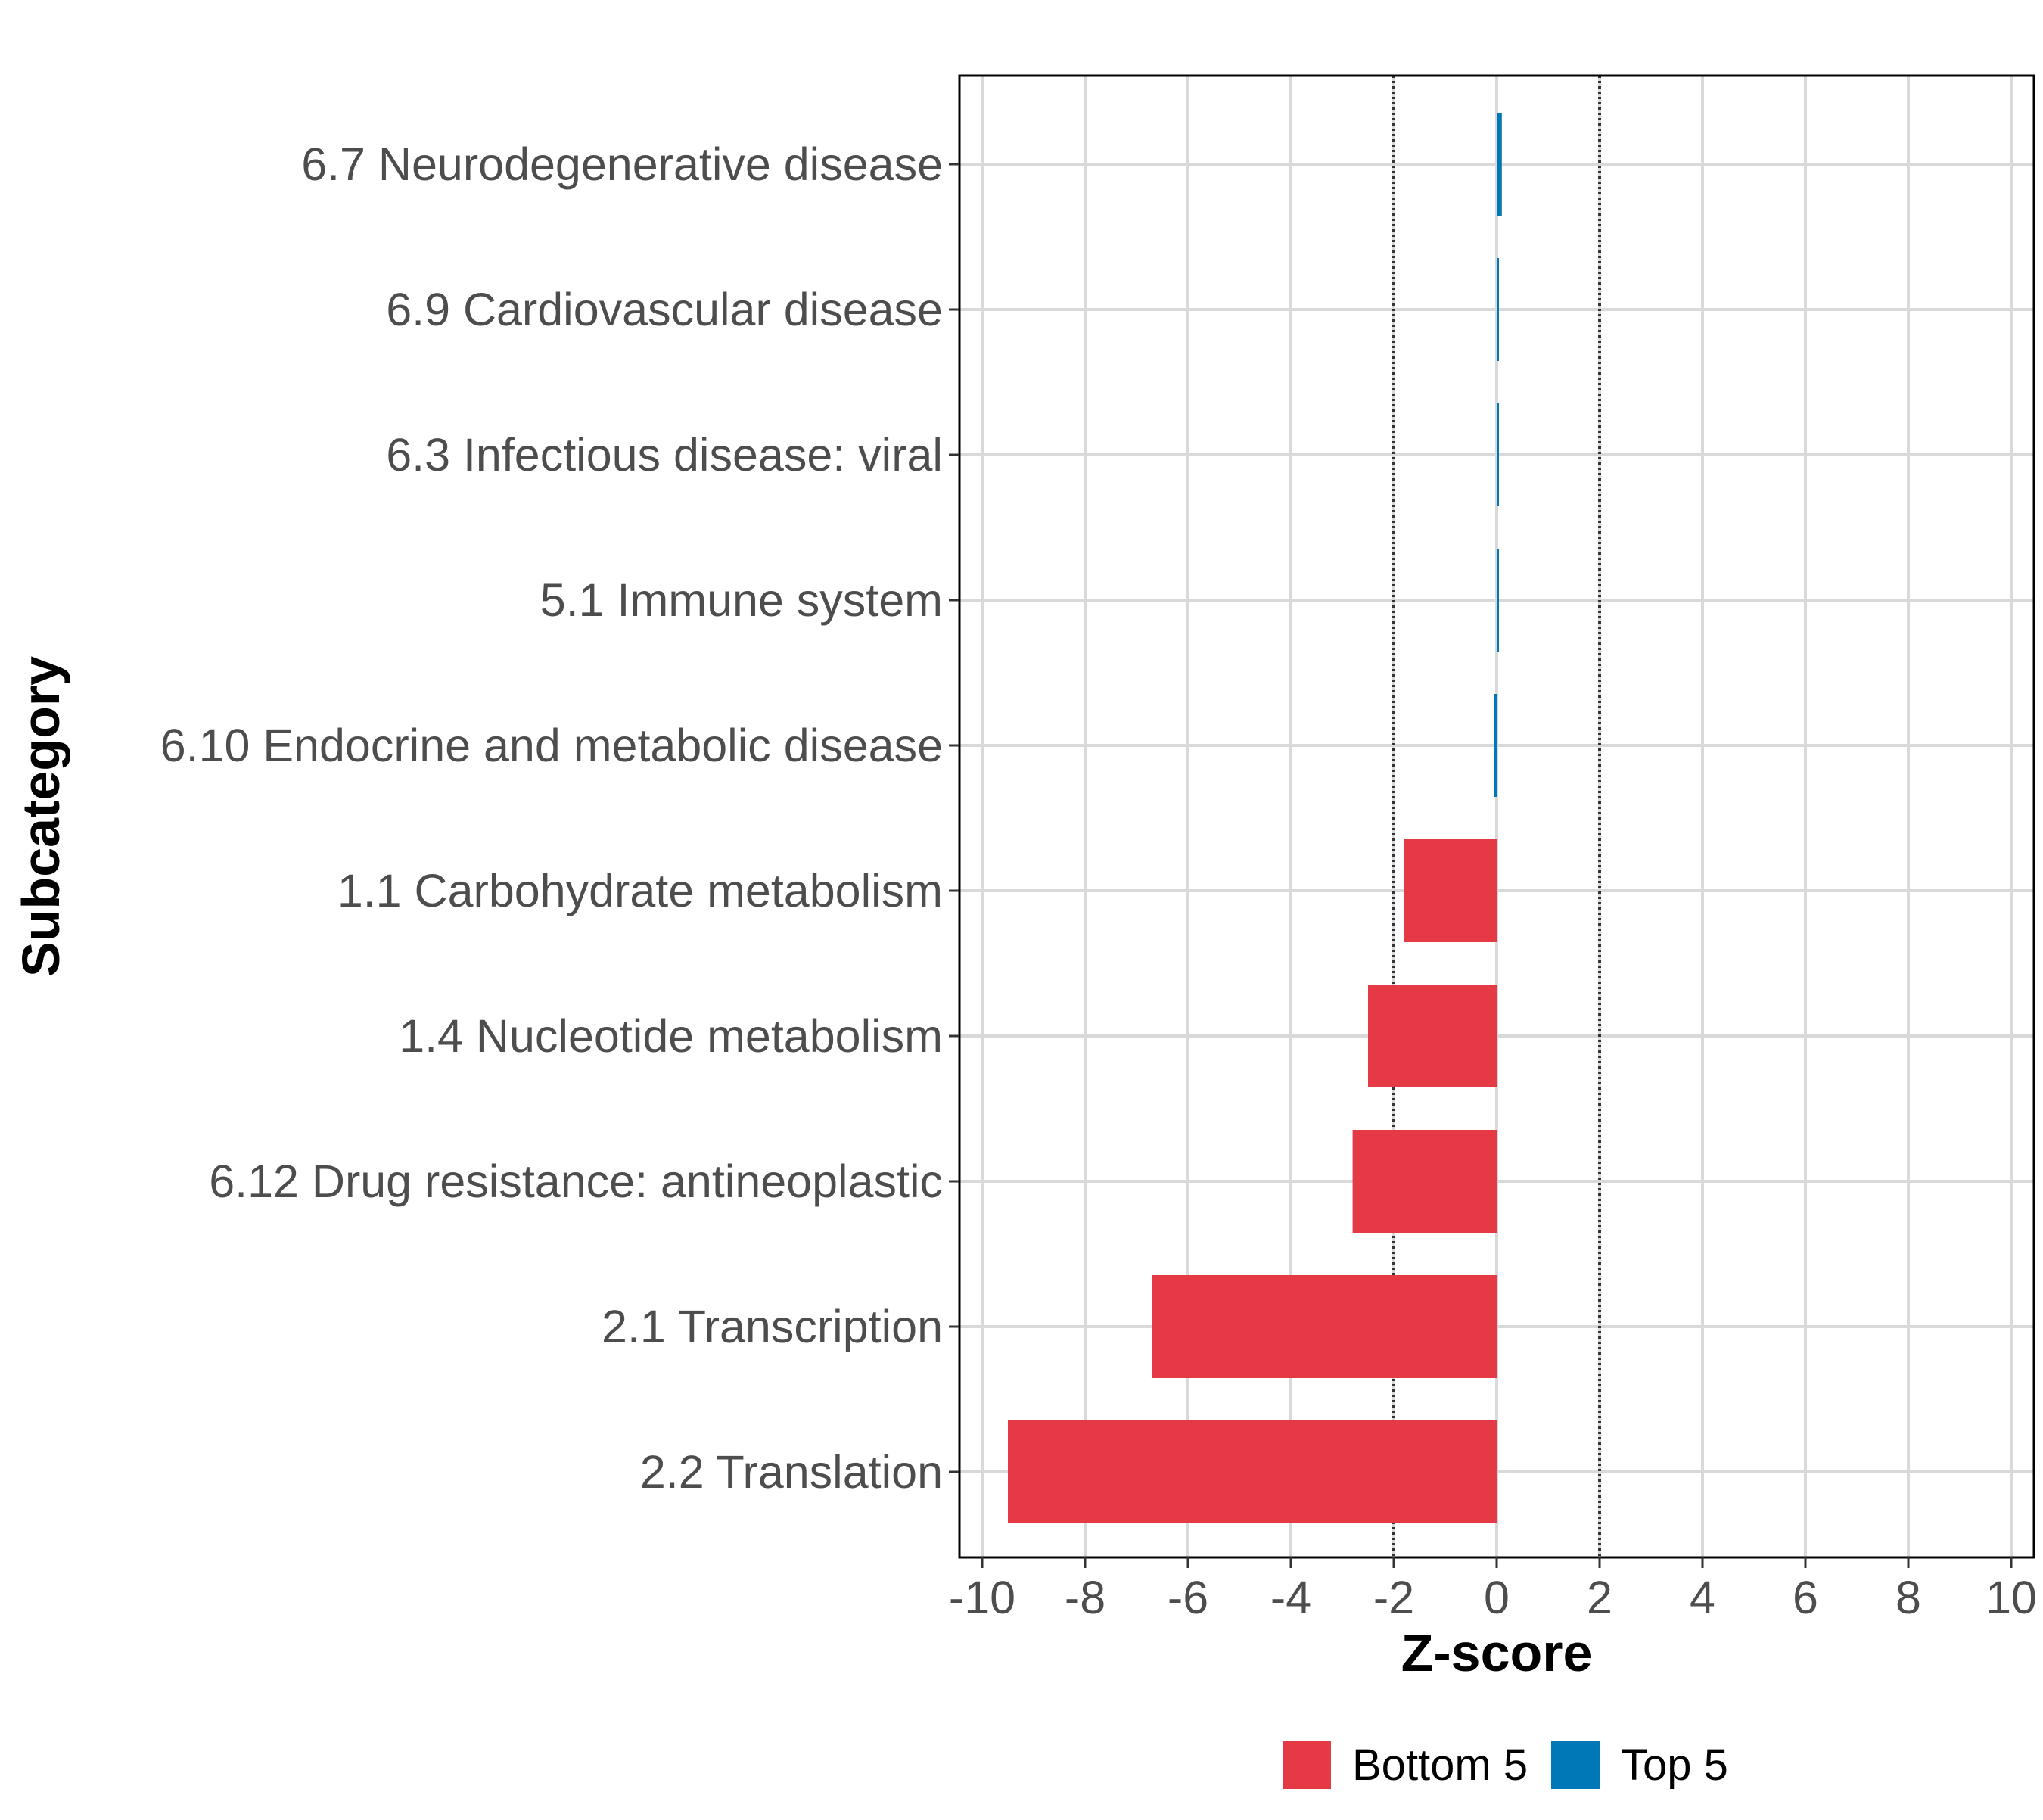  Describe the element at coordinates (1674, 1765) in the screenshot. I see `legend-label: Top 5` at that location.